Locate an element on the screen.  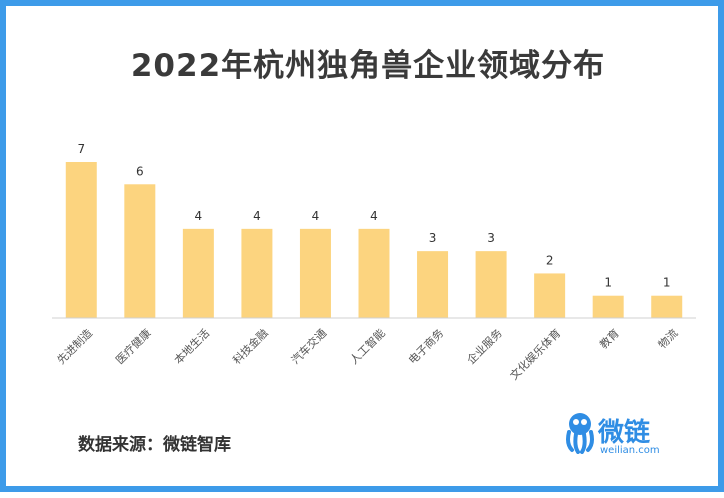
bar-value-label: 7 is located at coordinates (81, 149).